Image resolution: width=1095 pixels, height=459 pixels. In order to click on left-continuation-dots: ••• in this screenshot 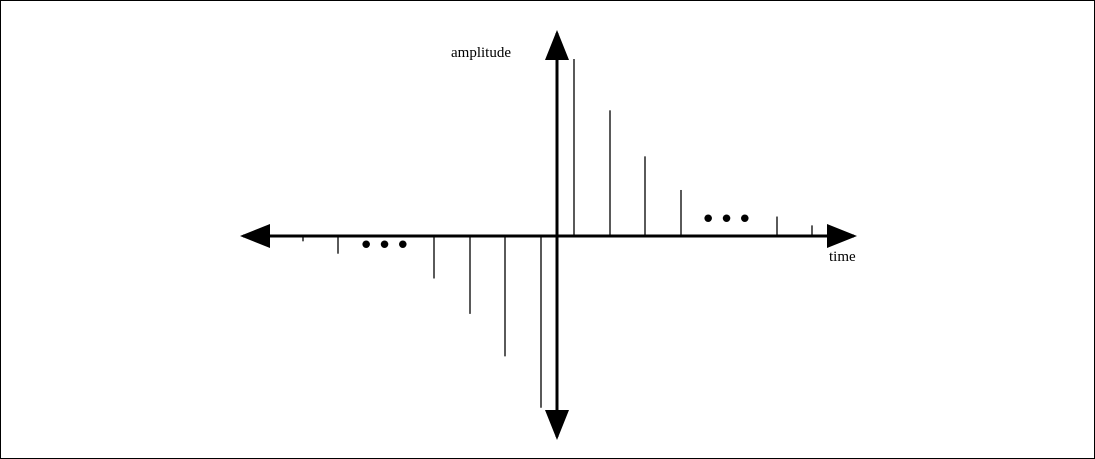, I will do `click(385, 246)`.